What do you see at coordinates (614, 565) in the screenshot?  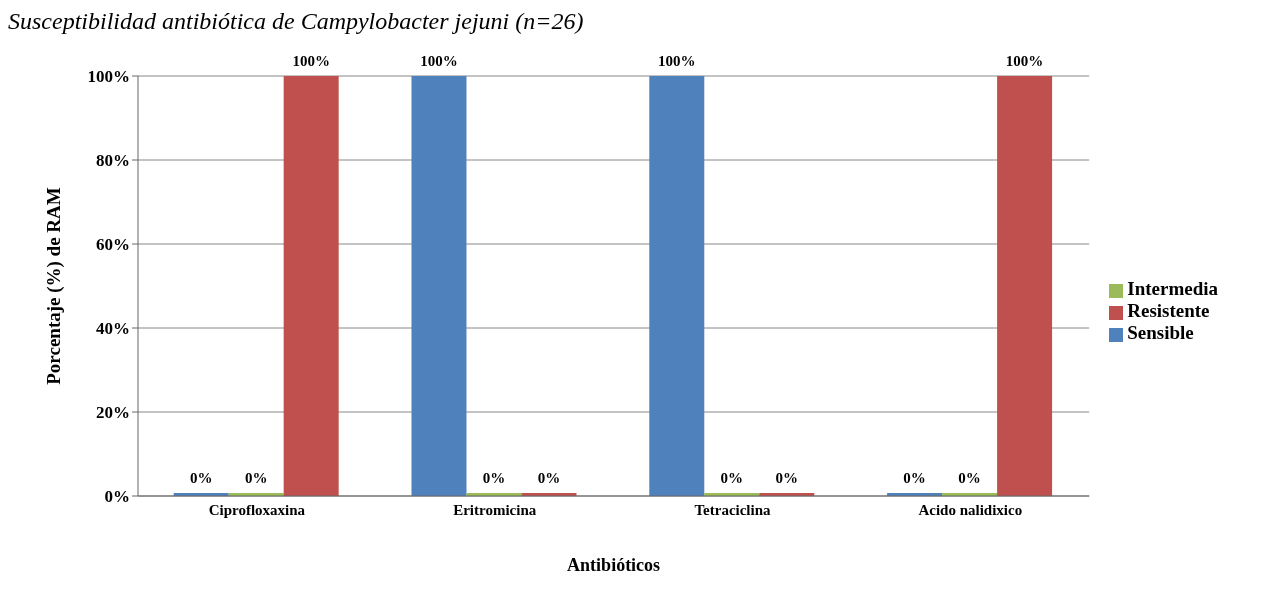 I see `x-axis-title: Antibióticos` at bounding box center [614, 565].